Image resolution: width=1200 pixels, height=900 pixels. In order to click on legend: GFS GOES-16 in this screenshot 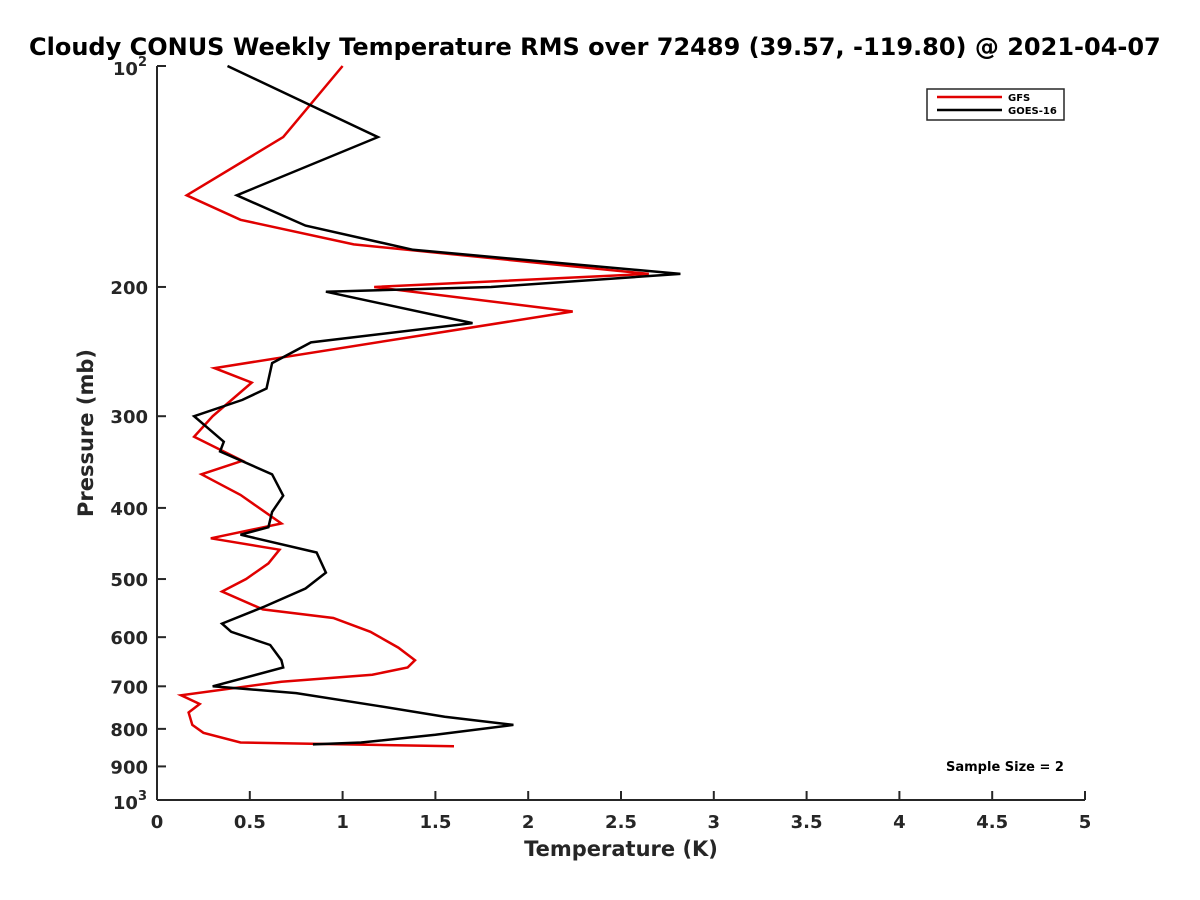, I will do `click(995, 104)`.